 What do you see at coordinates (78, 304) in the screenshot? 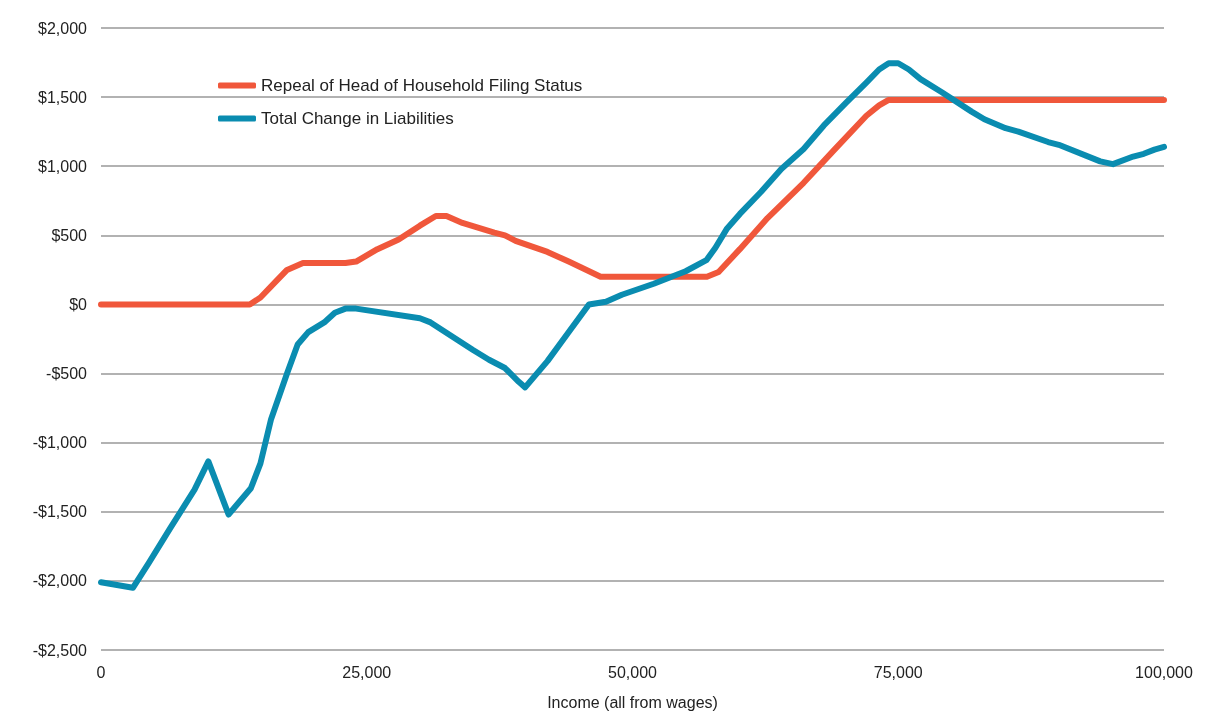
I see `y-tick-label: $0` at bounding box center [78, 304].